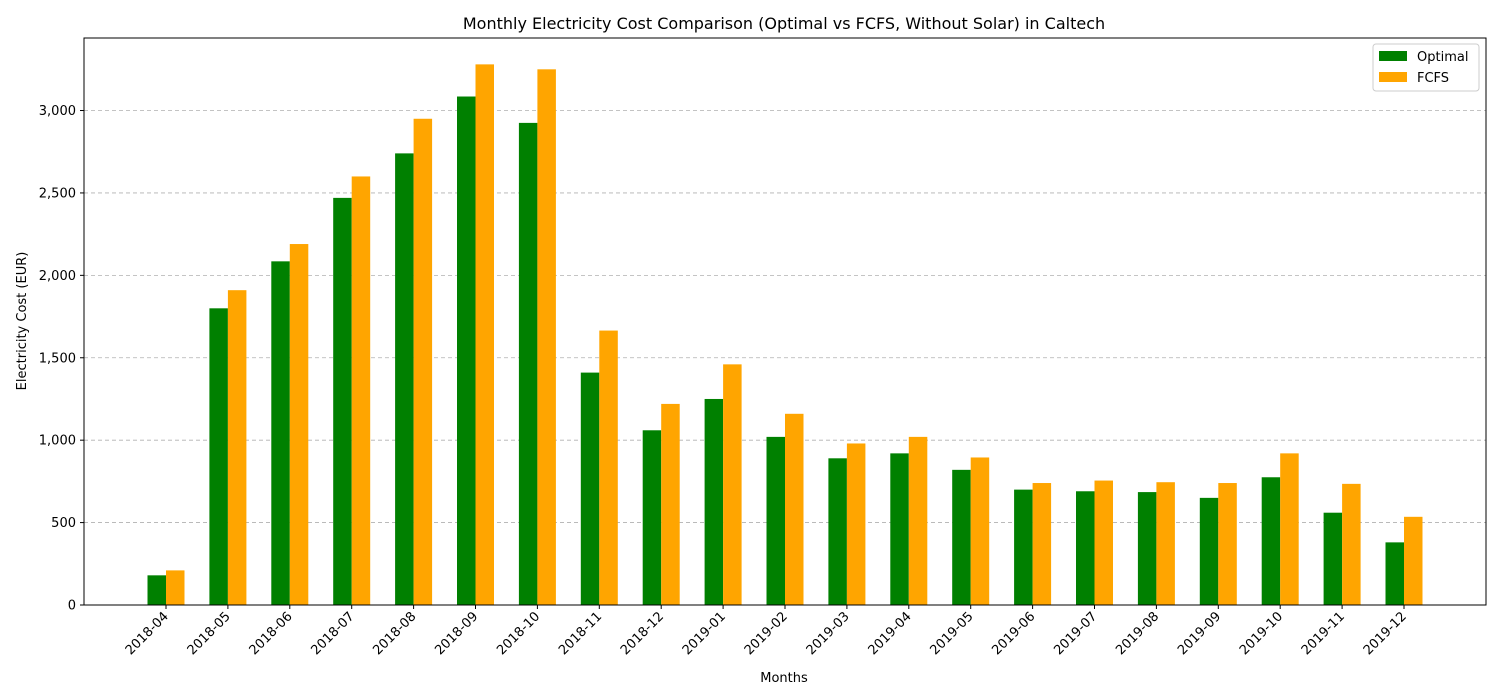 This screenshot has height=700, width=1500. I want to click on x-tick-label: 2018-09, so click(456, 633).